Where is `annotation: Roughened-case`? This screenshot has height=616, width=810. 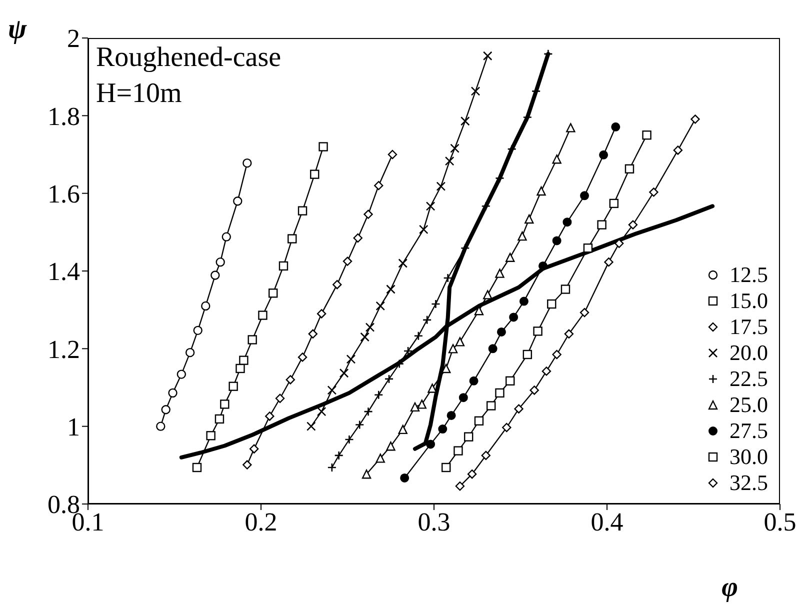 annotation: Roughened-case is located at coordinates (189, 57).